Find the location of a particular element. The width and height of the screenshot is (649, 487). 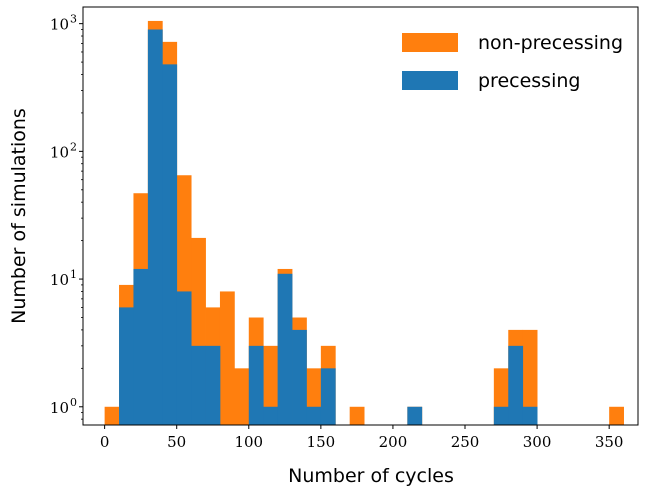

x-tick-label: 350 is located at coordinates (609, 442).